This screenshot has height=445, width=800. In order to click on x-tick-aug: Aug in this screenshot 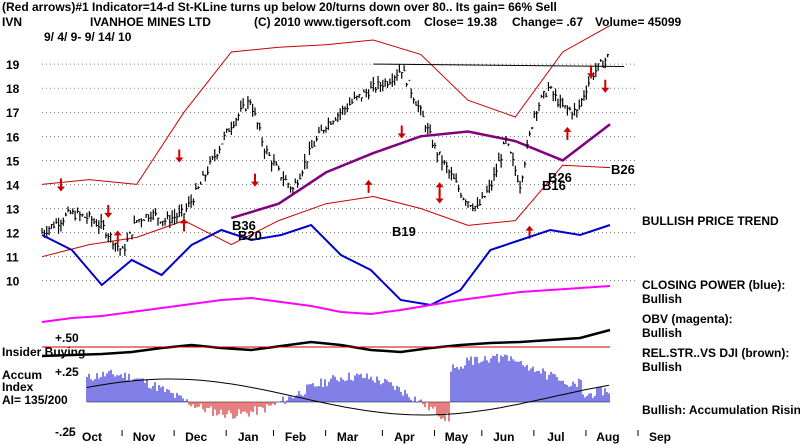, I will do `click(607, 437)`.